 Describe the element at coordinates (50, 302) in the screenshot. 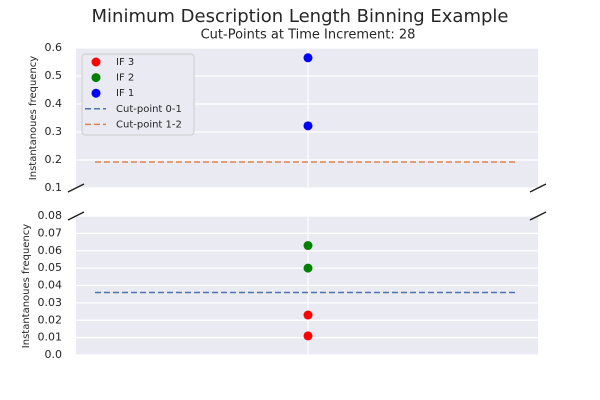

I see `y-tick-label: 0.03` at that location.